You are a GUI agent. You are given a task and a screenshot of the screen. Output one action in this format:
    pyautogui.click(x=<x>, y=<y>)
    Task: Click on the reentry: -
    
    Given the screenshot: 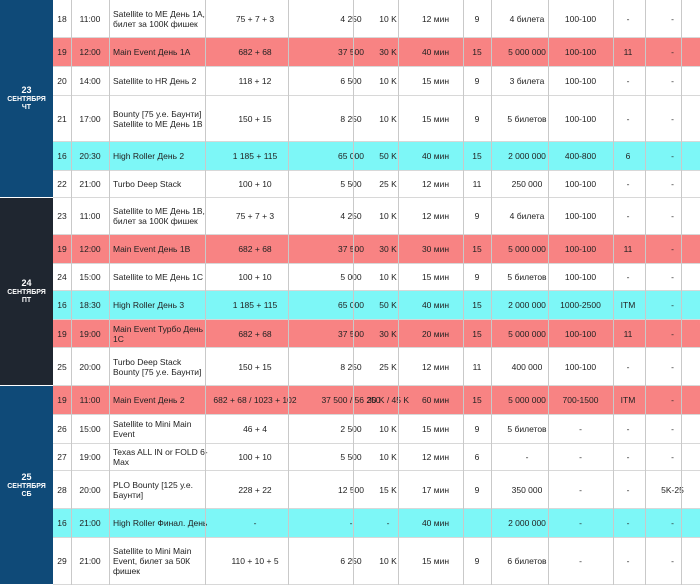 What is the action you would take?
    pyautogui.click(x=628, y=366)
    